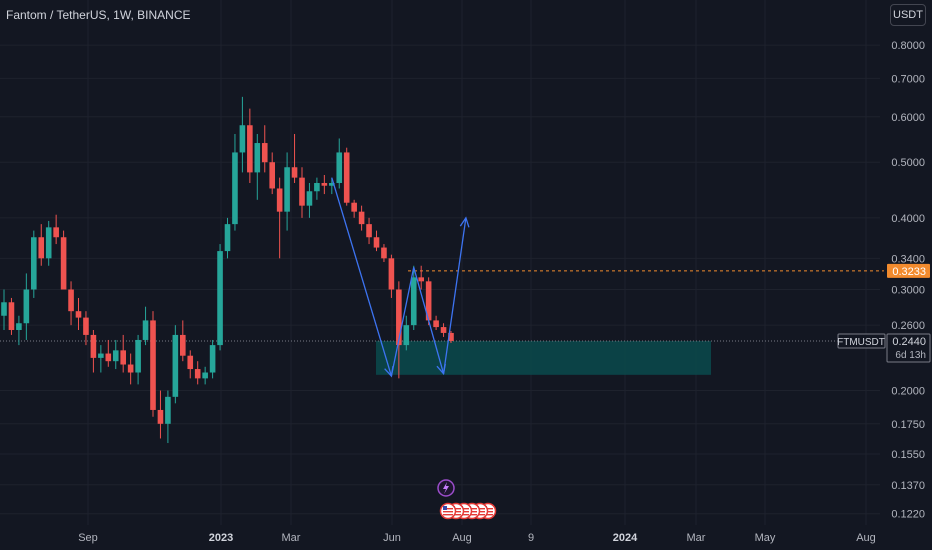 This screenshot has width=932, height=550. I want to click on lightning-event-icon, so click(446, 488).